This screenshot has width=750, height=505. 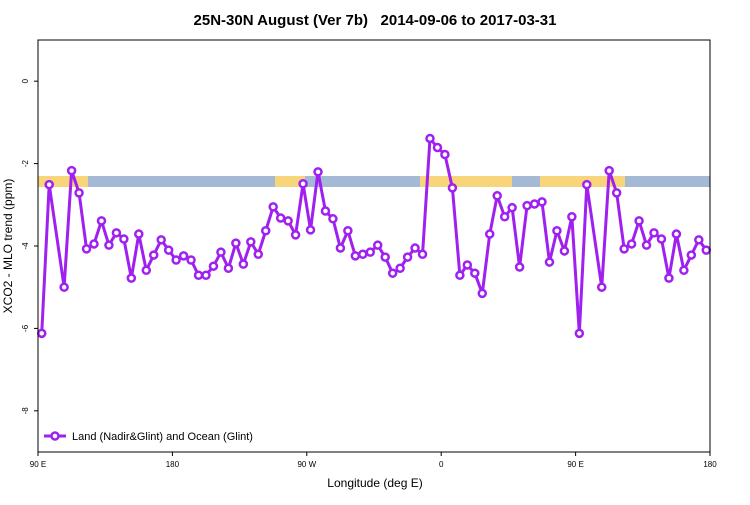 What do you see at coordinates (38, 464) in the screenshot?
I see `x-tick-label: 90 E` at bounding box center [38, 464].